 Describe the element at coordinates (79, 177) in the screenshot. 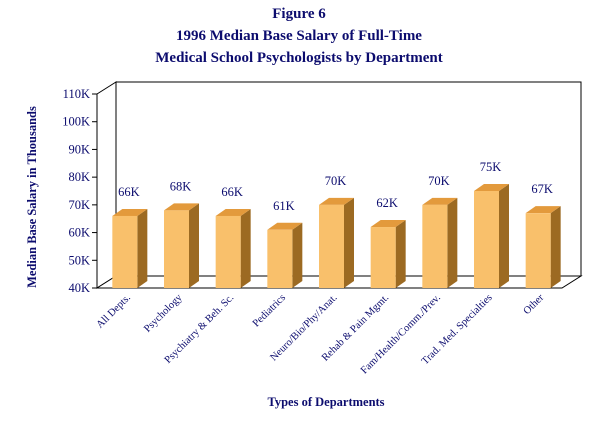

I see `y-tick-label: 80K` at that location.